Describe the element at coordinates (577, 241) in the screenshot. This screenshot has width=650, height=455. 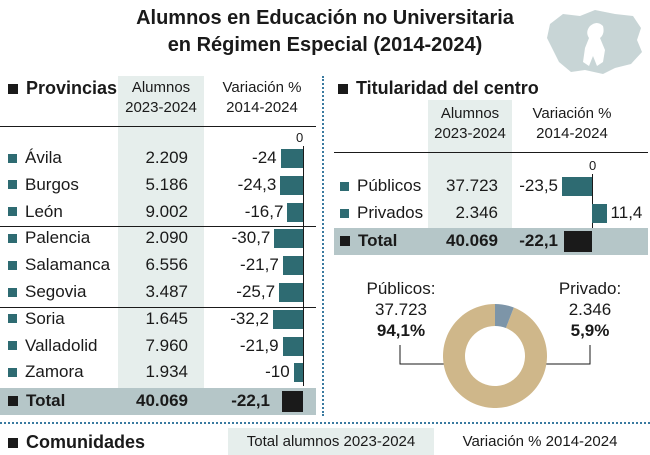
I see `tit-total-bar` at that location.